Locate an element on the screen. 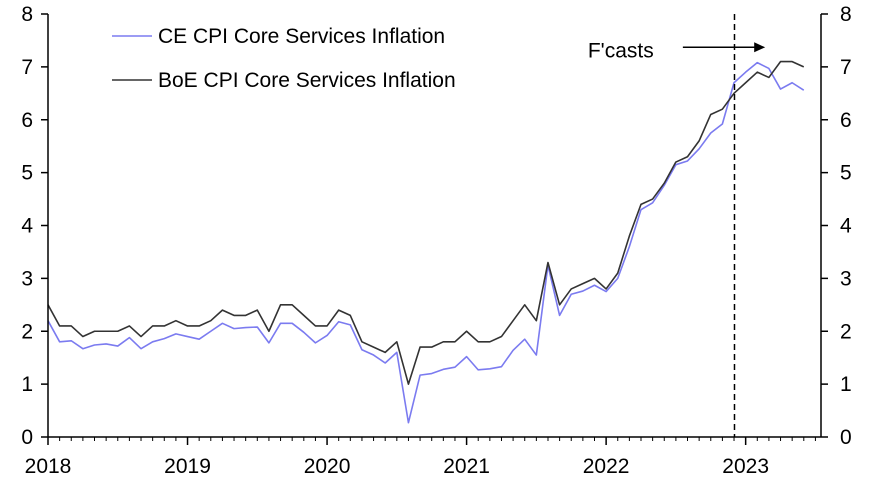 The image size is (876, 488). right-y-tick-label: 4 is located at coordinates (846, 226).